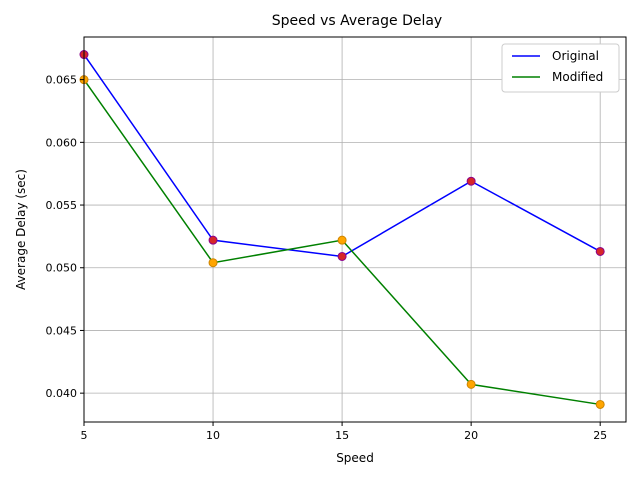  What do you see at coordinates (577, 77) in the screenshot?
I see `legend-label-modified: Modified` at bounding box center [577, 77].